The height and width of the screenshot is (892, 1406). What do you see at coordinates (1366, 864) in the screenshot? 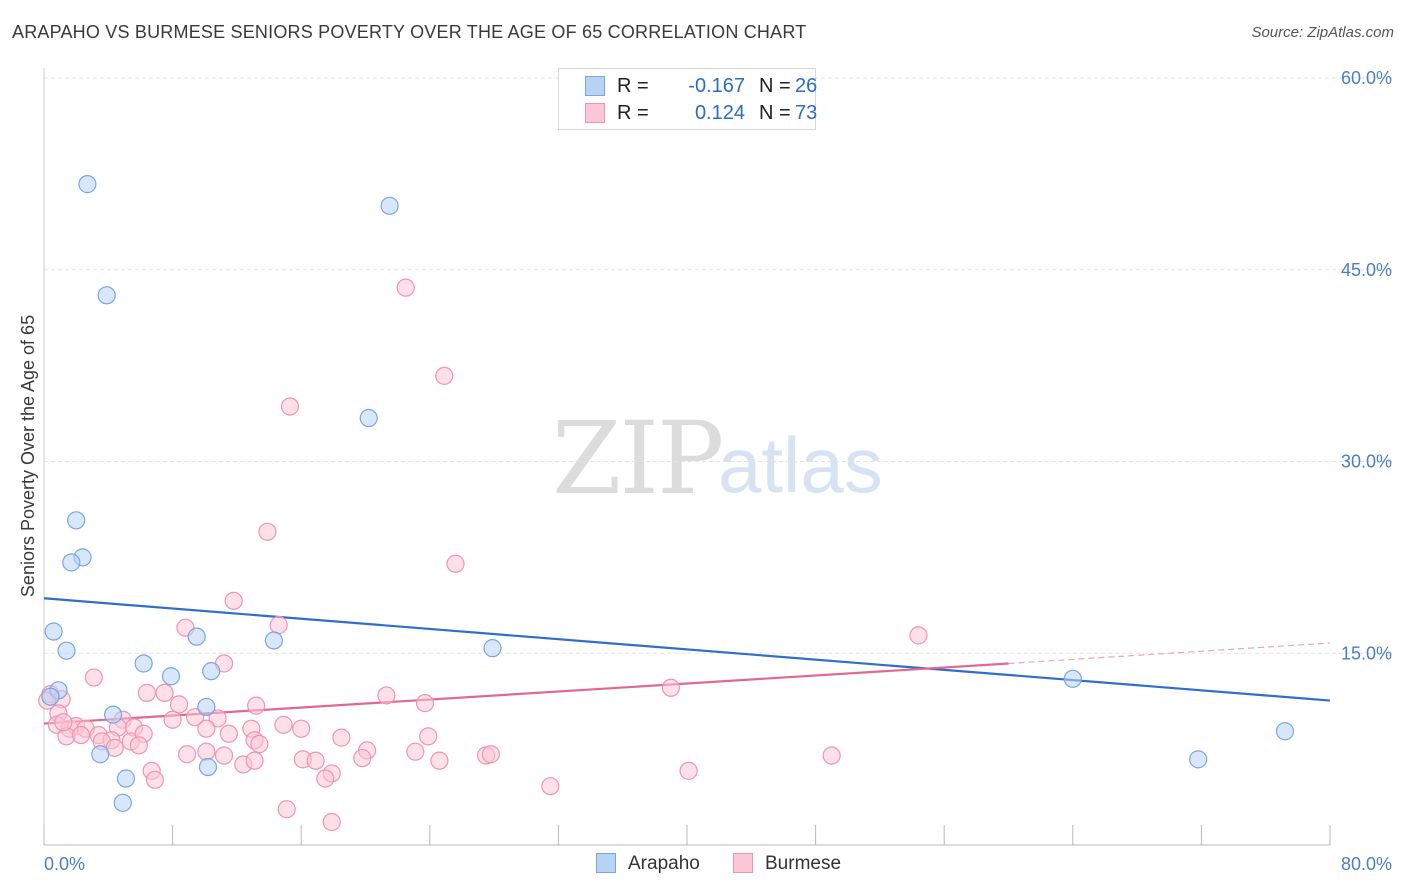
I see `x-tick-label-max: 80.0%` at bounding box center [1366, 864].